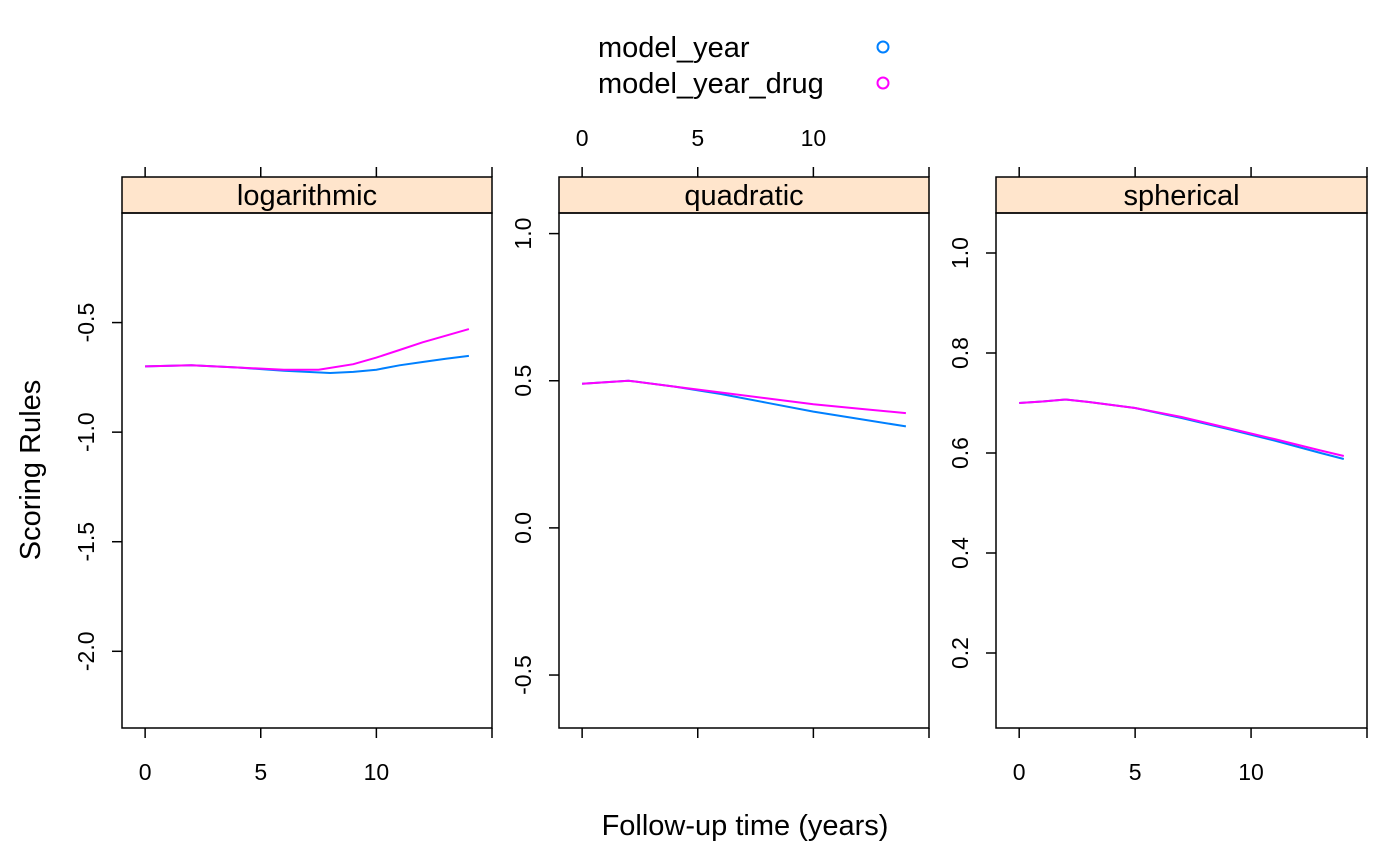 This screenshot has height=866, width=1400. Describe the element at coordinates (711, 84) in the screenshot. I see `legend-label: model_year_drug` at that location.